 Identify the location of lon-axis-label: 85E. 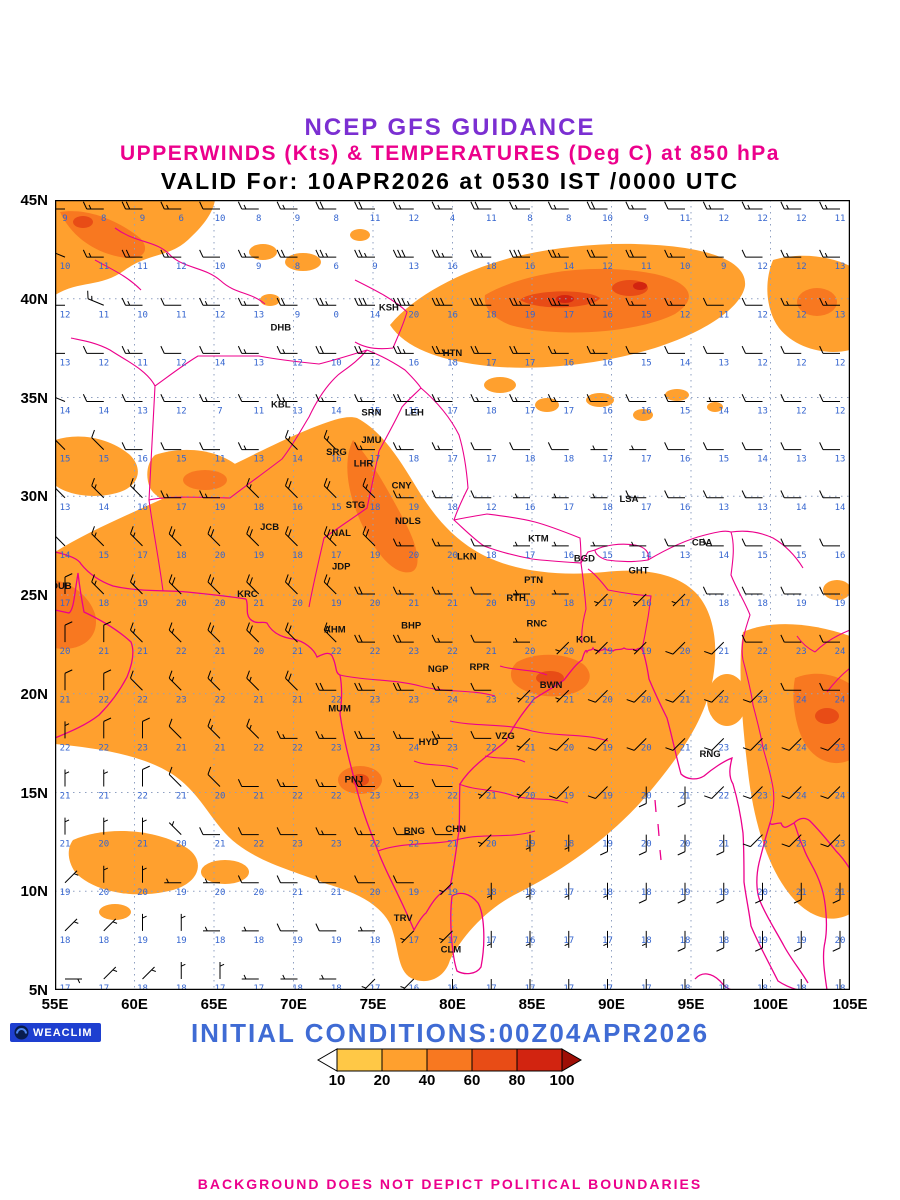
(532, 1004).